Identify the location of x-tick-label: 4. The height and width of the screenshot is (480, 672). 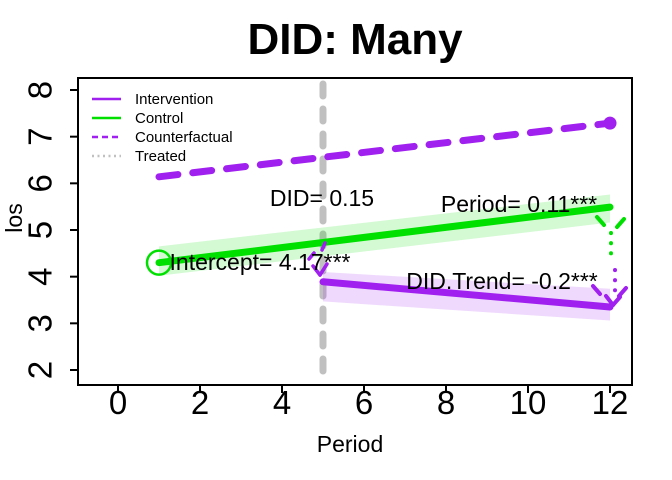
(282, 402).